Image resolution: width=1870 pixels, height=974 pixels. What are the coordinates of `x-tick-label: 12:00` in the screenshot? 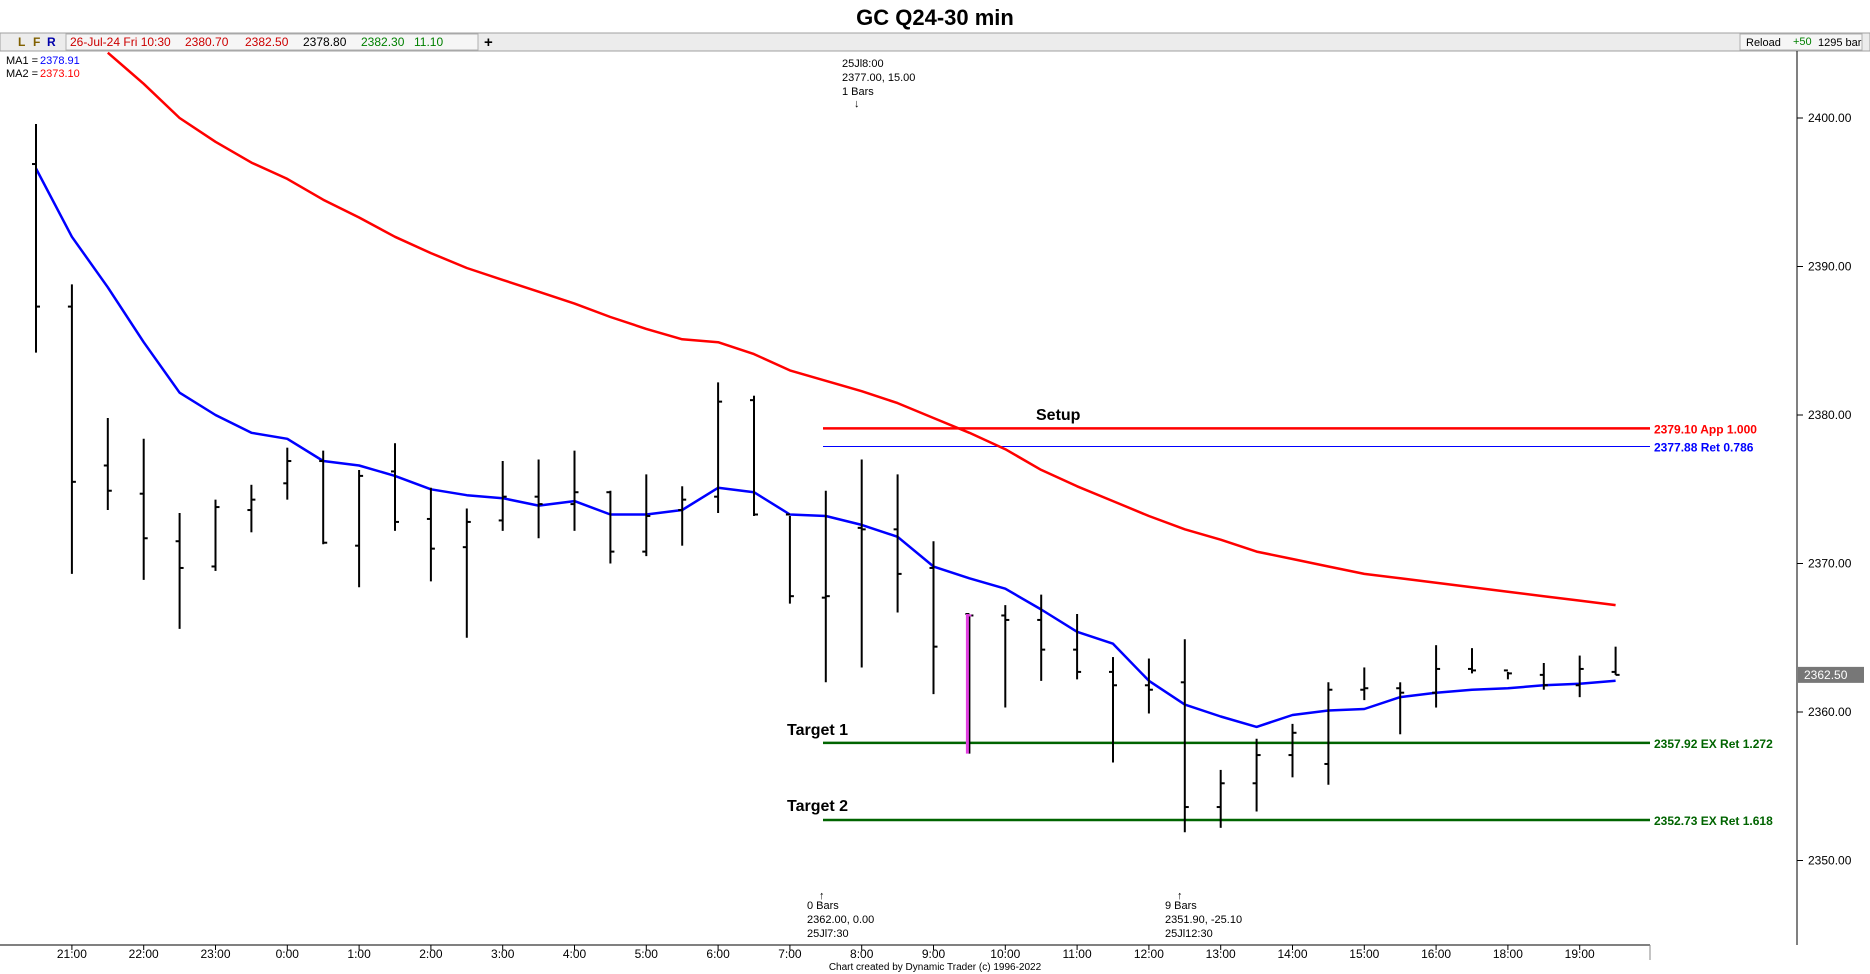 It's located at (1149, 954).